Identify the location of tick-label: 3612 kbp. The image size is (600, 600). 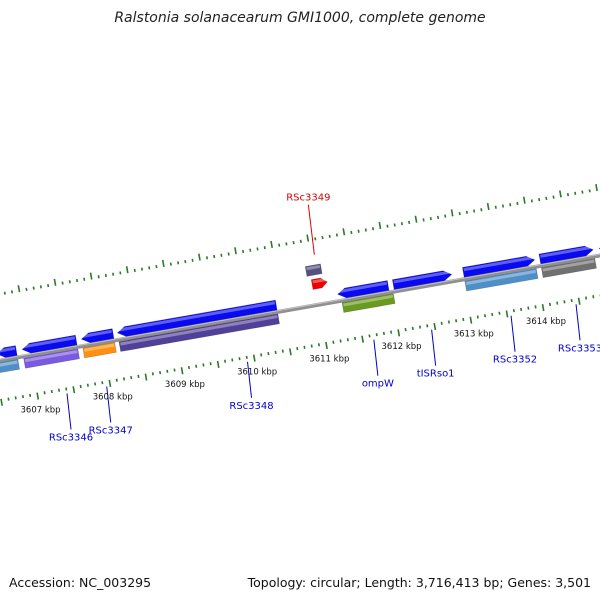
(402, 347).